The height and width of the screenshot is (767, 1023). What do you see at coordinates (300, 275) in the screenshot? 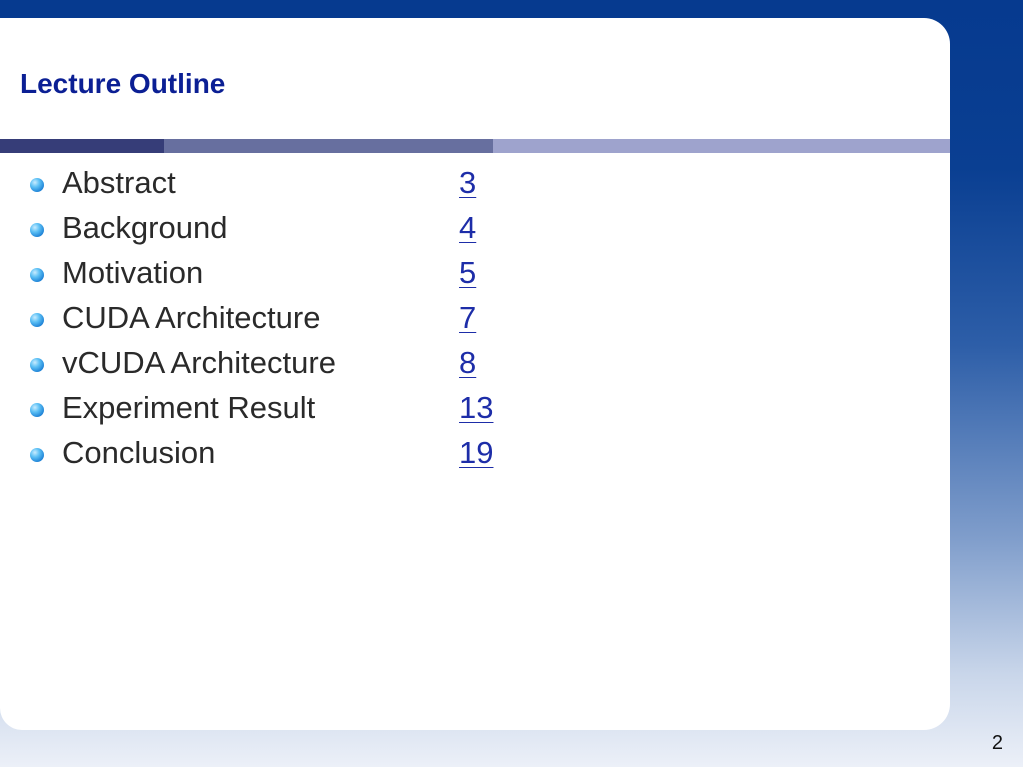
I see `outline-item: Motivation 5` at bounding box center [300, 275].